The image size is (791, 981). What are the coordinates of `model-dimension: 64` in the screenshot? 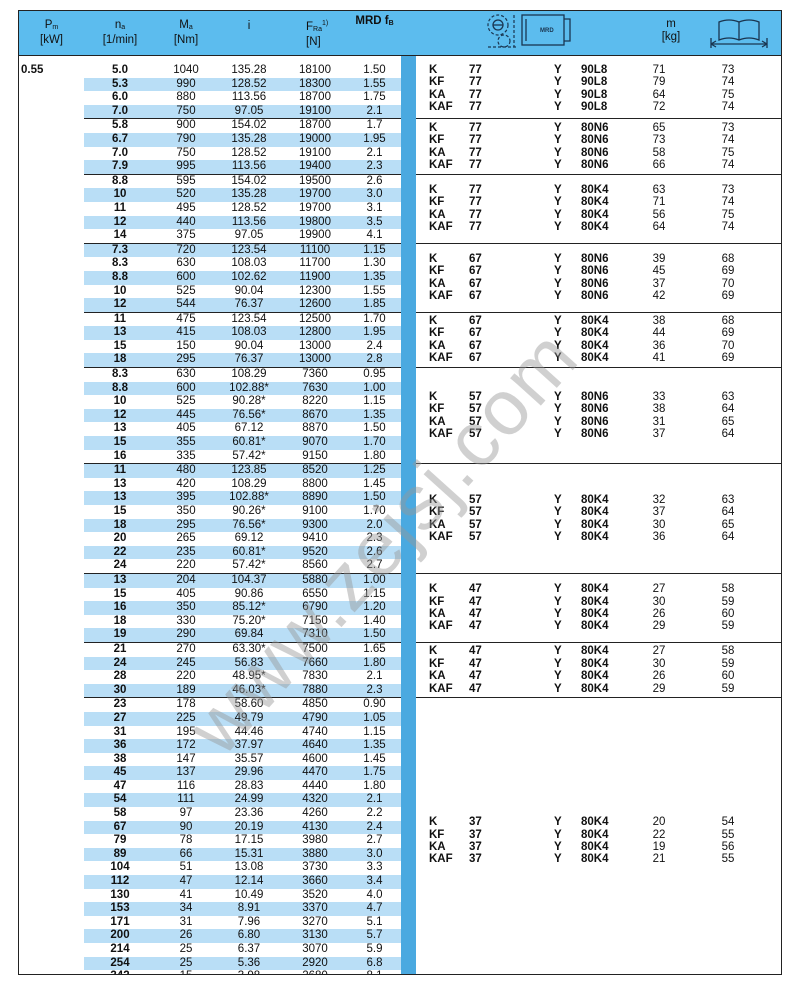 It's located at (728, 512).